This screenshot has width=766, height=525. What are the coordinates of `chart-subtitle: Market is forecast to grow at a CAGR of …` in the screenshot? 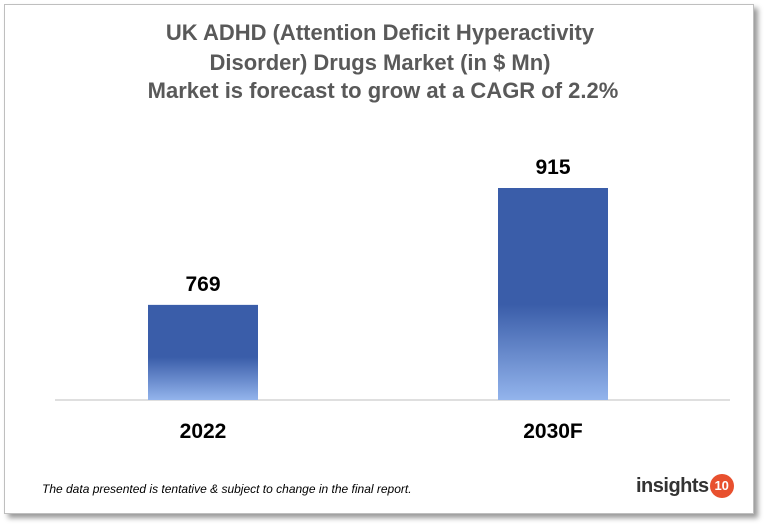 It's located at (383, 90).